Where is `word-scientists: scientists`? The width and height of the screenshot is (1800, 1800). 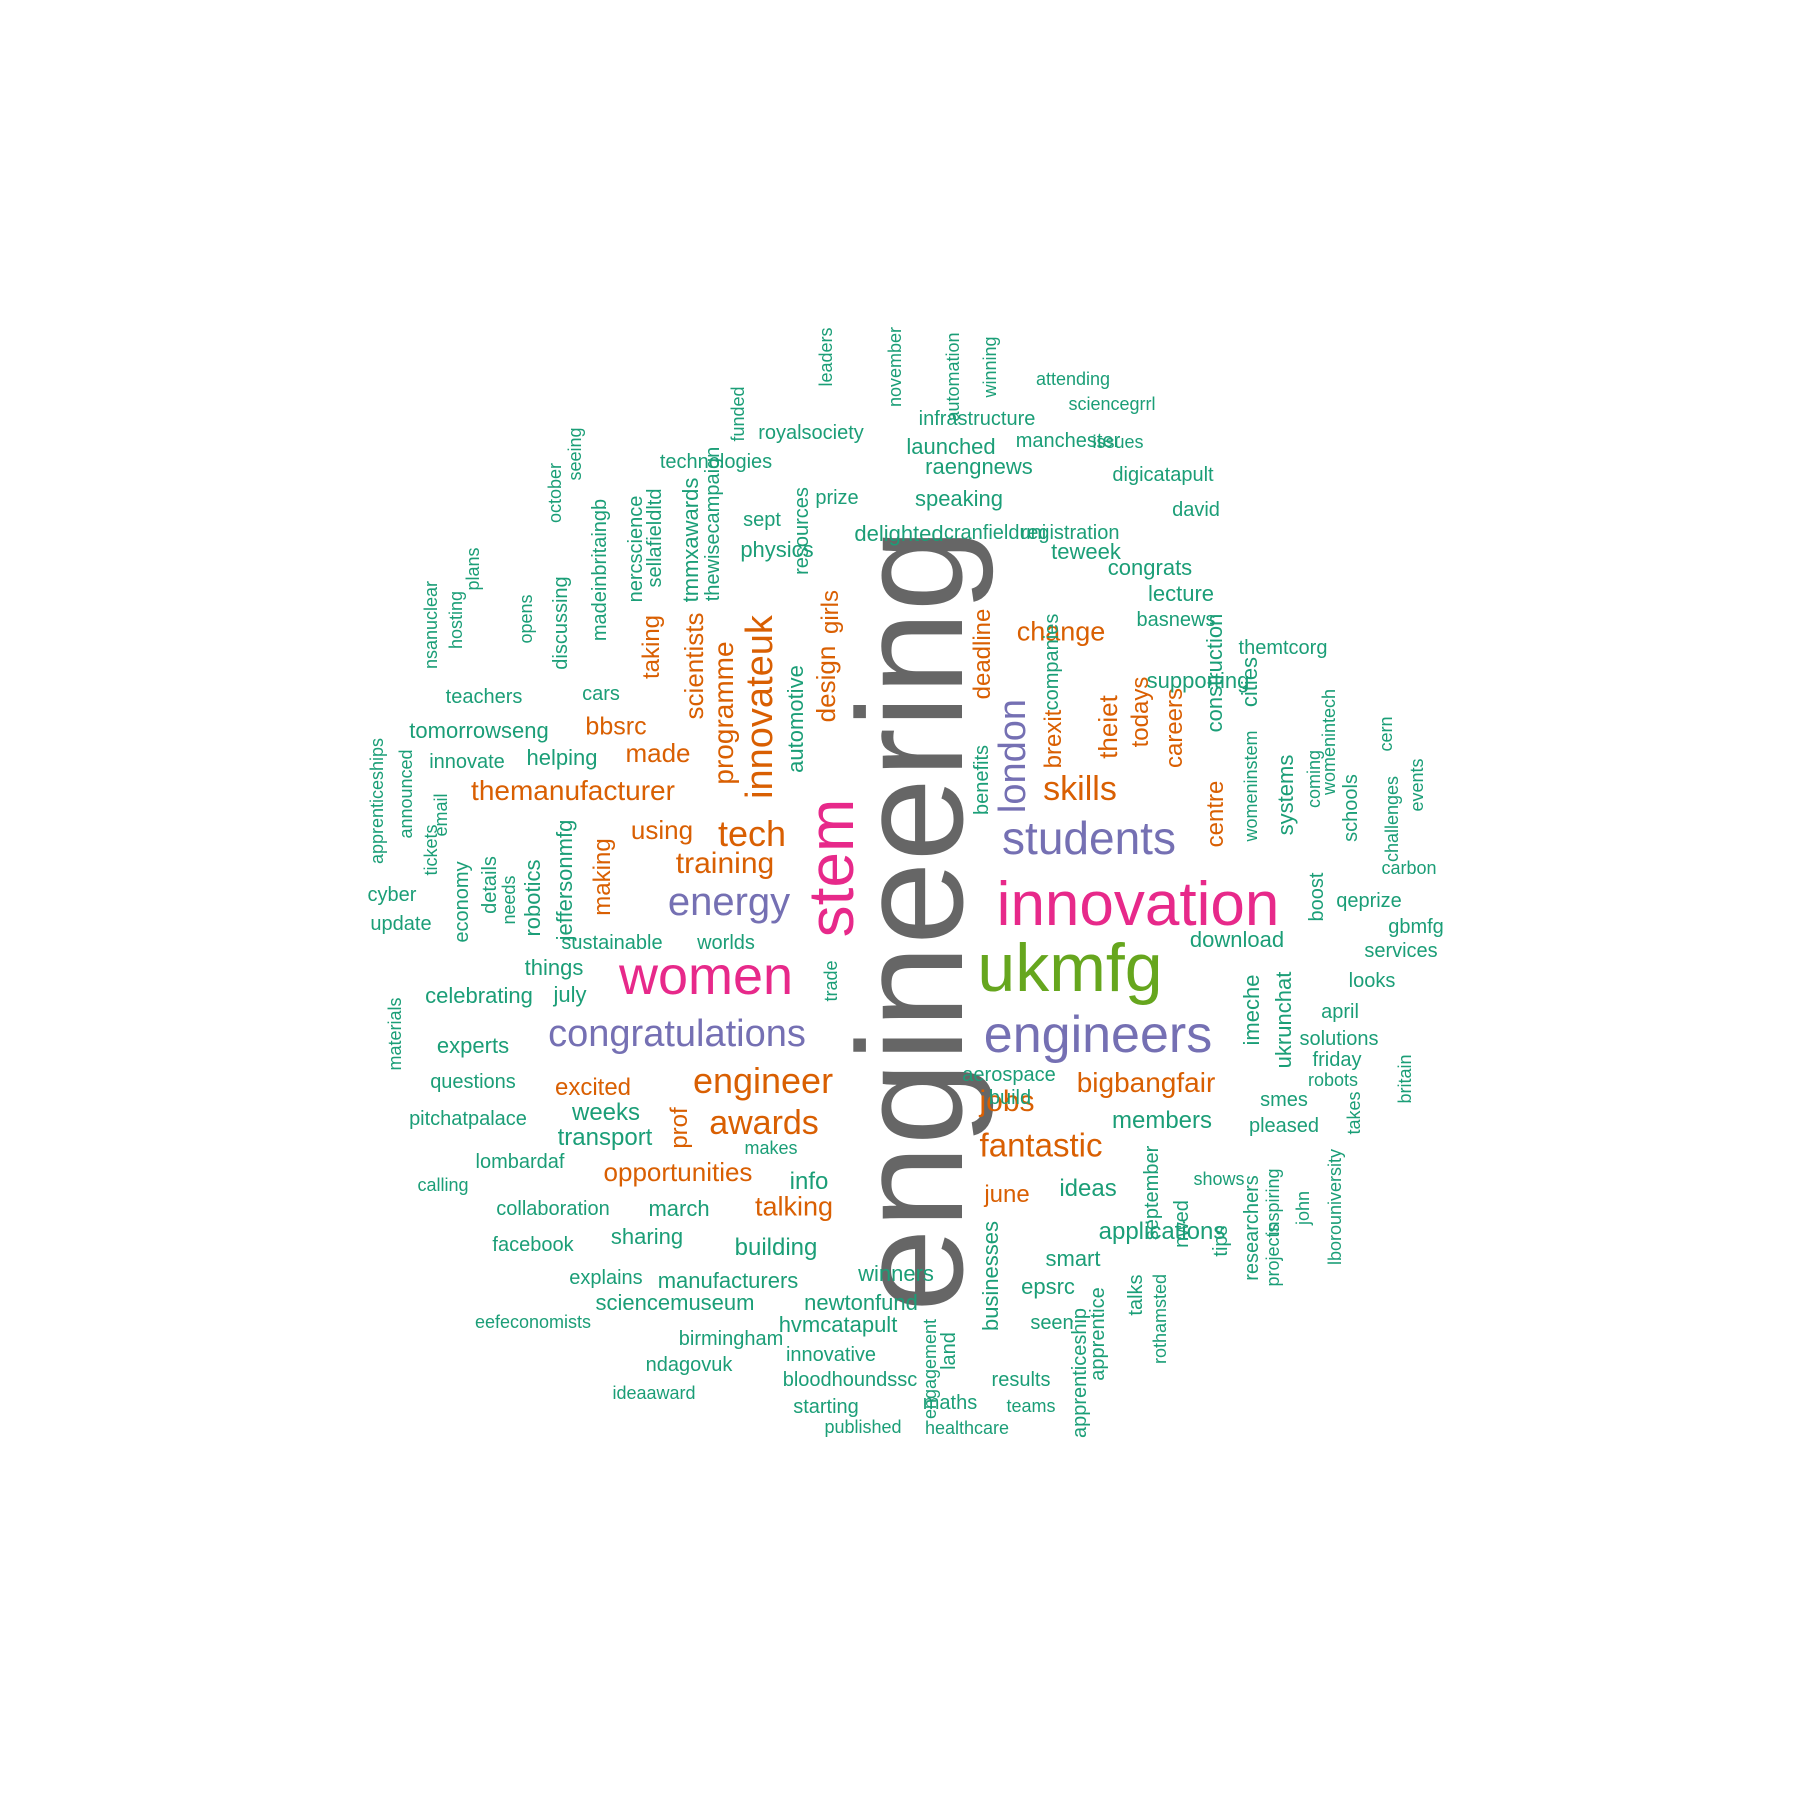
word-scientists: scientists is located at coordinates (694, 666).